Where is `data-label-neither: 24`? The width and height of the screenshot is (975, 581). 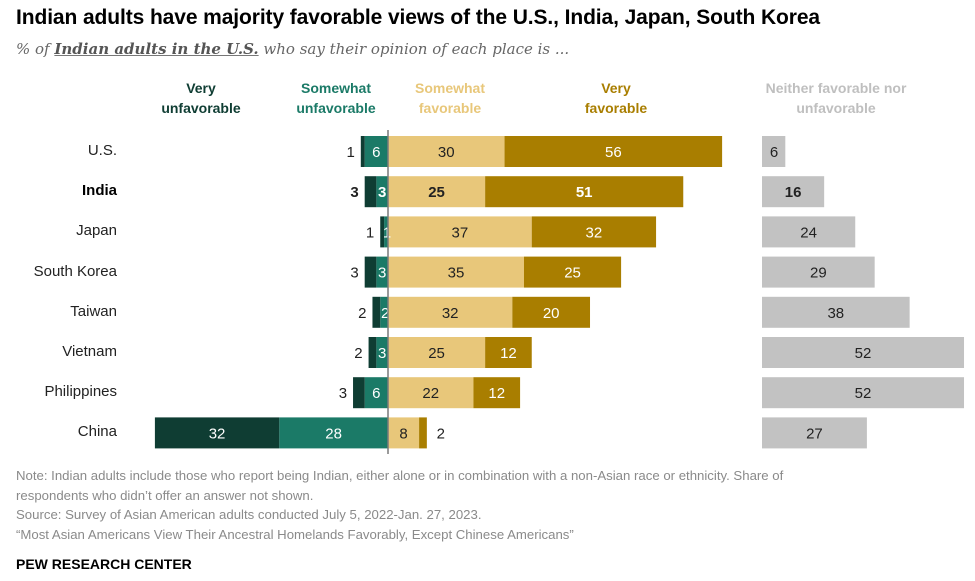
data-label-neither: 24 is located at coordinates (808, 232).